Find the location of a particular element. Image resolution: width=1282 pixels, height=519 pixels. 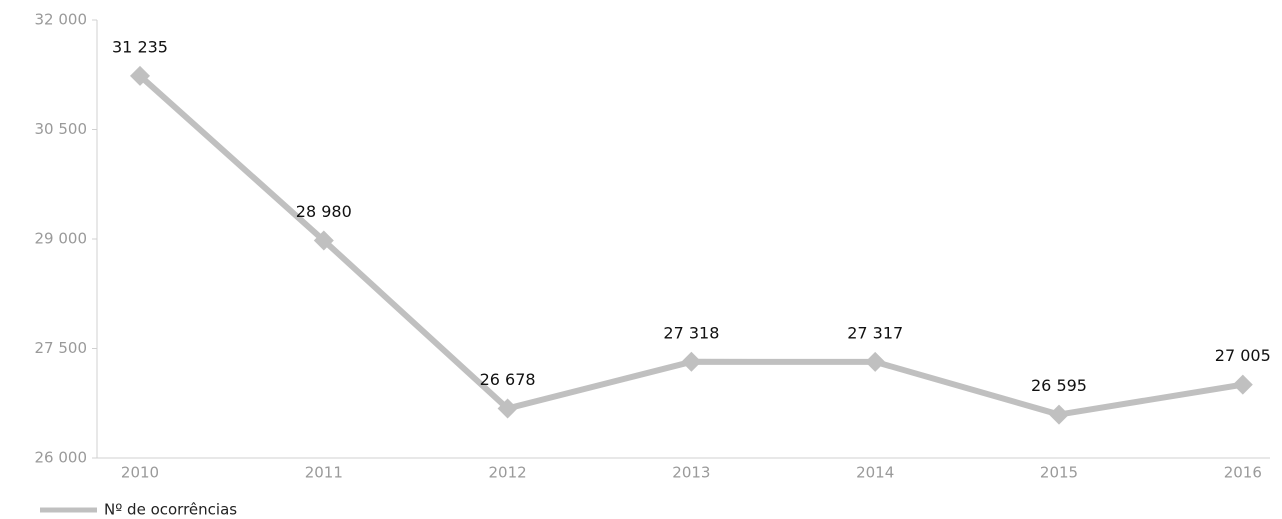

x-tick-label: 2016 is located at coordinates (1243, 473).